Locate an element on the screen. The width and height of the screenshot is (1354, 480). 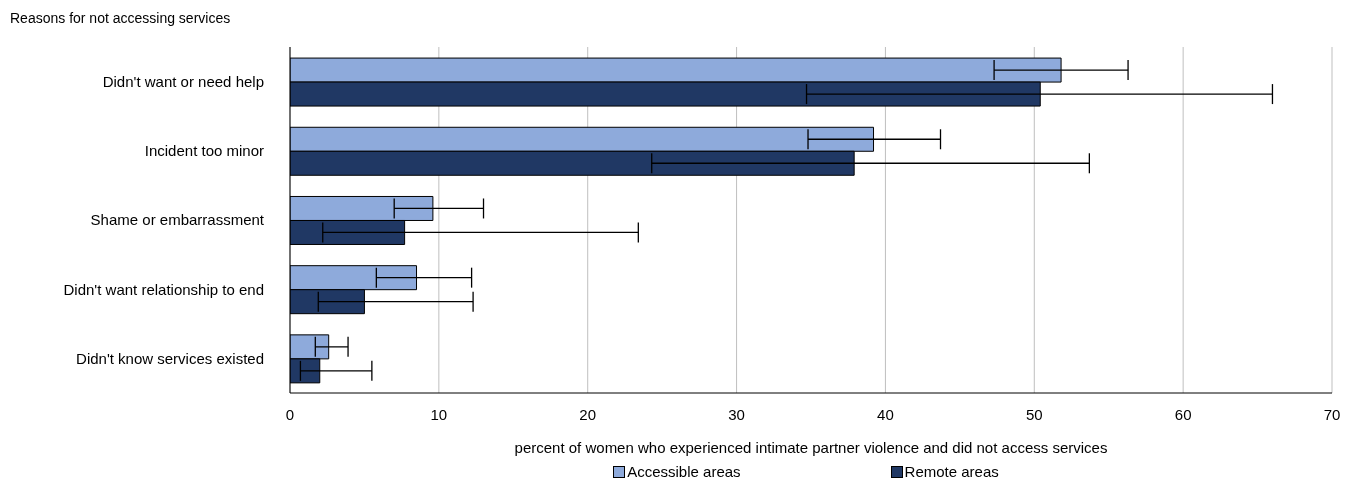
x-tick-label: 0 is located at coordinates (290, 414).